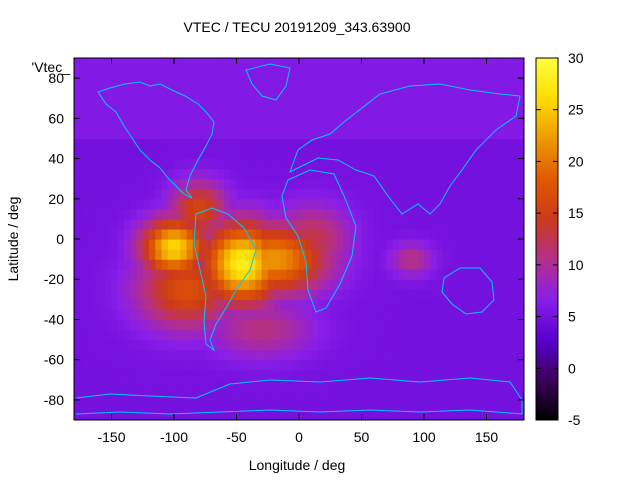 The image size is (640, 480). Describe the element at coordinates (468, 291) in the screenshot. I see `coastline-australia` at that location.